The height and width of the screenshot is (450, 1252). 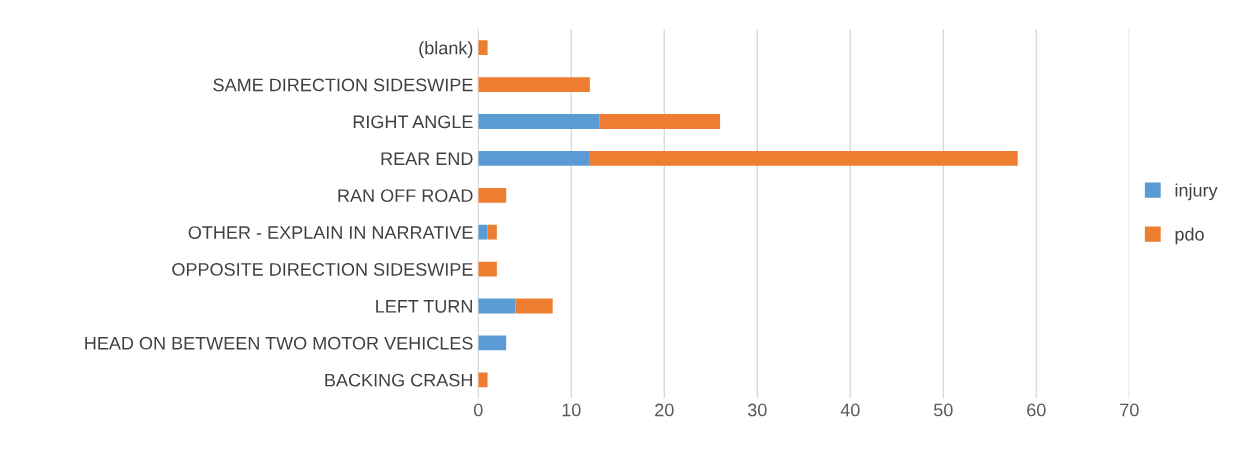 What do you see at coordinates (322, 269) in the screenshot?
I see `y-tick-label: OPPOSITE DIRECTION SIDESWIPE` at bounding box center [322, 269].